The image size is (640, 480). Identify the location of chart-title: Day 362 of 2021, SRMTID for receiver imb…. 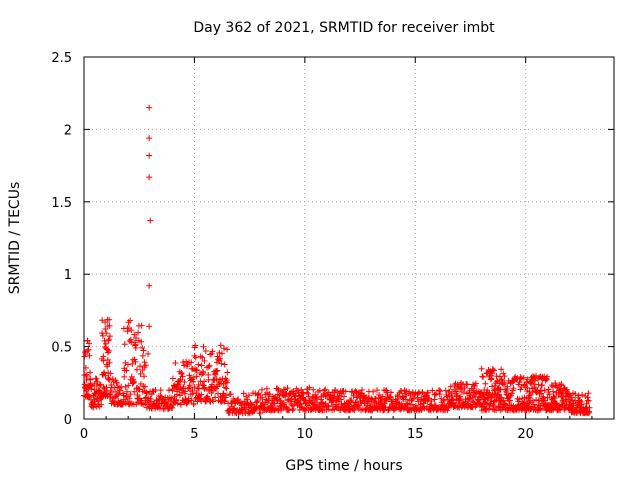
(344, 28).